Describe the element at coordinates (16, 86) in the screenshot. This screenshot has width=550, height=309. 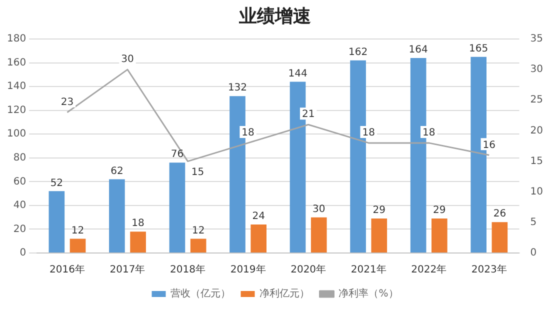
I see `y-tick-label: 140` at that location.